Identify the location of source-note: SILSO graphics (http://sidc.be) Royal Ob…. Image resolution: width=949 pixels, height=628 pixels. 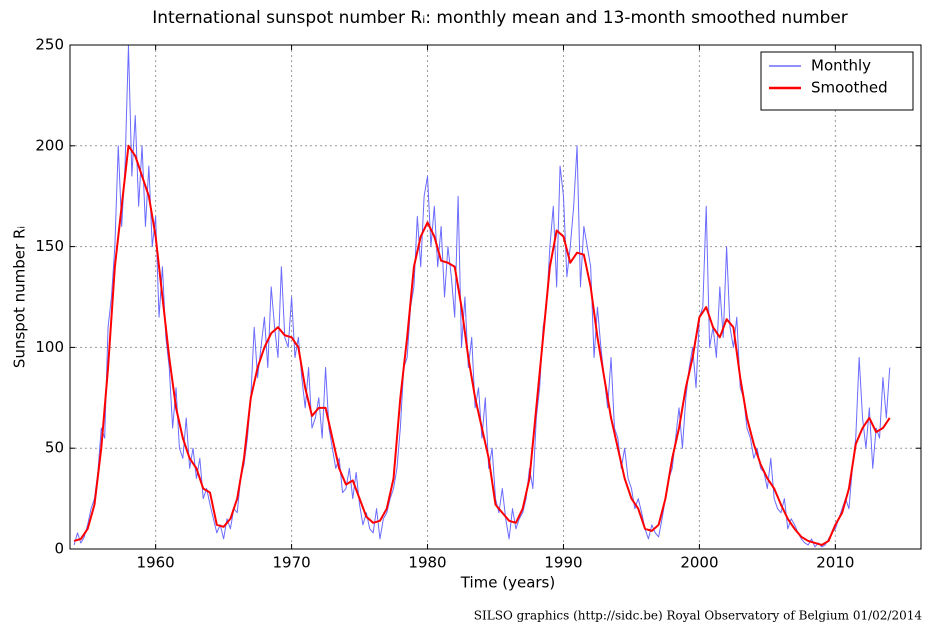
(698, 616).